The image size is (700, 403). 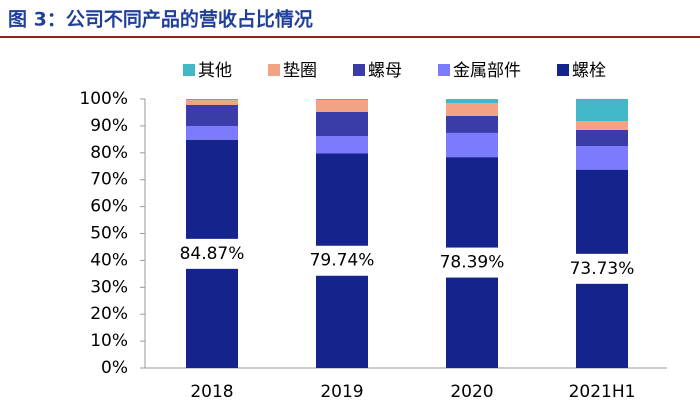 I want to click on data-label: 73.73%, so click(x=602, y=269).